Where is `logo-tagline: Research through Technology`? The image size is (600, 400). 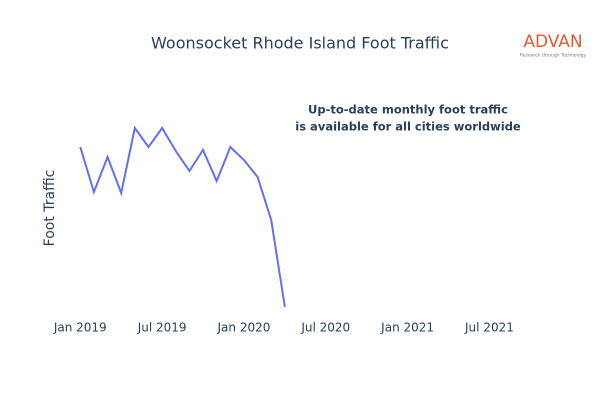
logo-tagline: Research through Technology is located at coordinates (553, 56).